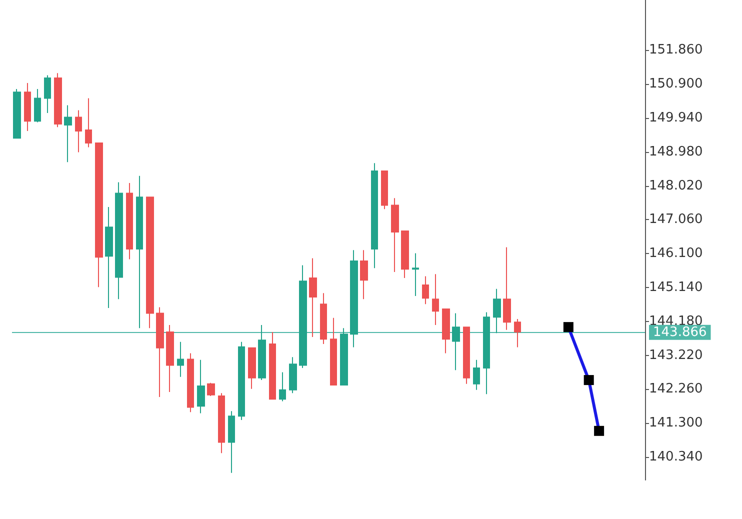 This screenshot has width=742, height=519. Describe the element at coordinates (676, 84) in the screenshot. I see `y-tick-label: 150.900` at that location.